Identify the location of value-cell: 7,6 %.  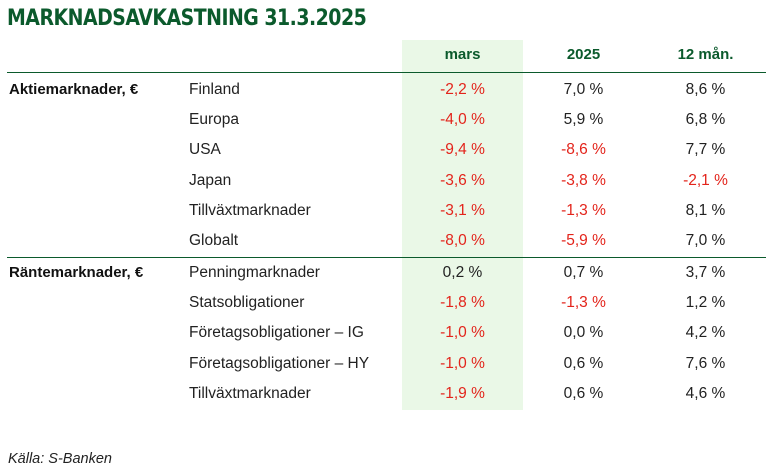
(705, 363).